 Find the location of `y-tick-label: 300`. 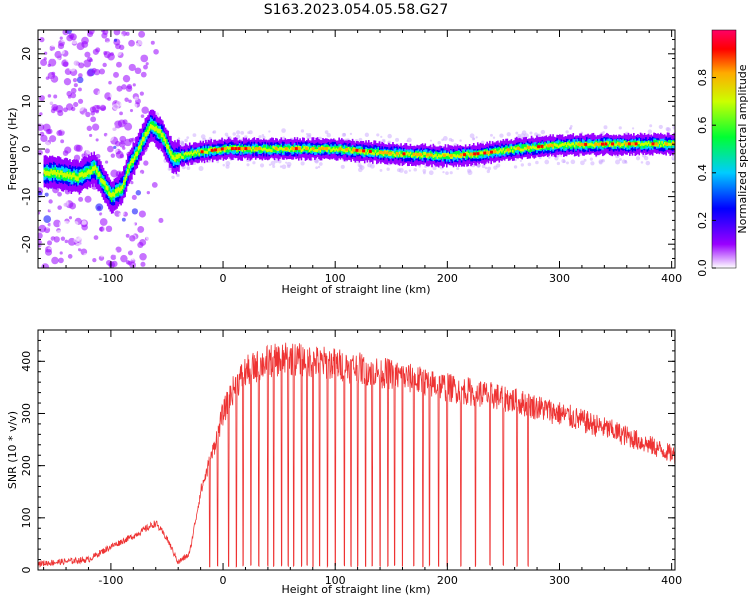

y-tick-label: 300 is located at coordinates (26, 413).